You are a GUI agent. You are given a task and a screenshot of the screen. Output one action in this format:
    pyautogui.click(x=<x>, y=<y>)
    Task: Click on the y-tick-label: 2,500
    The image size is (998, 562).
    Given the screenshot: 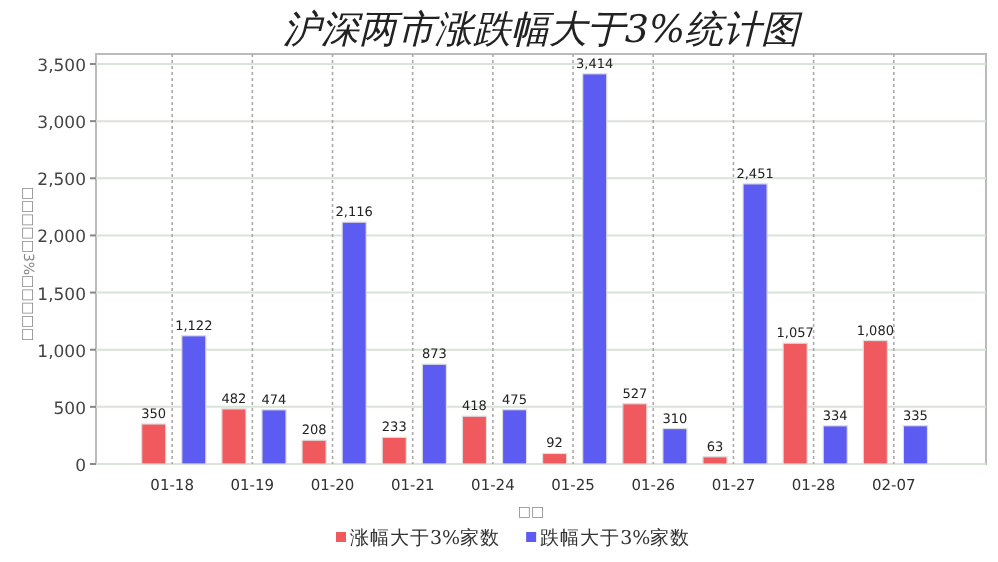 What is the action you would take?
    pyautogui.click(x=61, y=181)
    